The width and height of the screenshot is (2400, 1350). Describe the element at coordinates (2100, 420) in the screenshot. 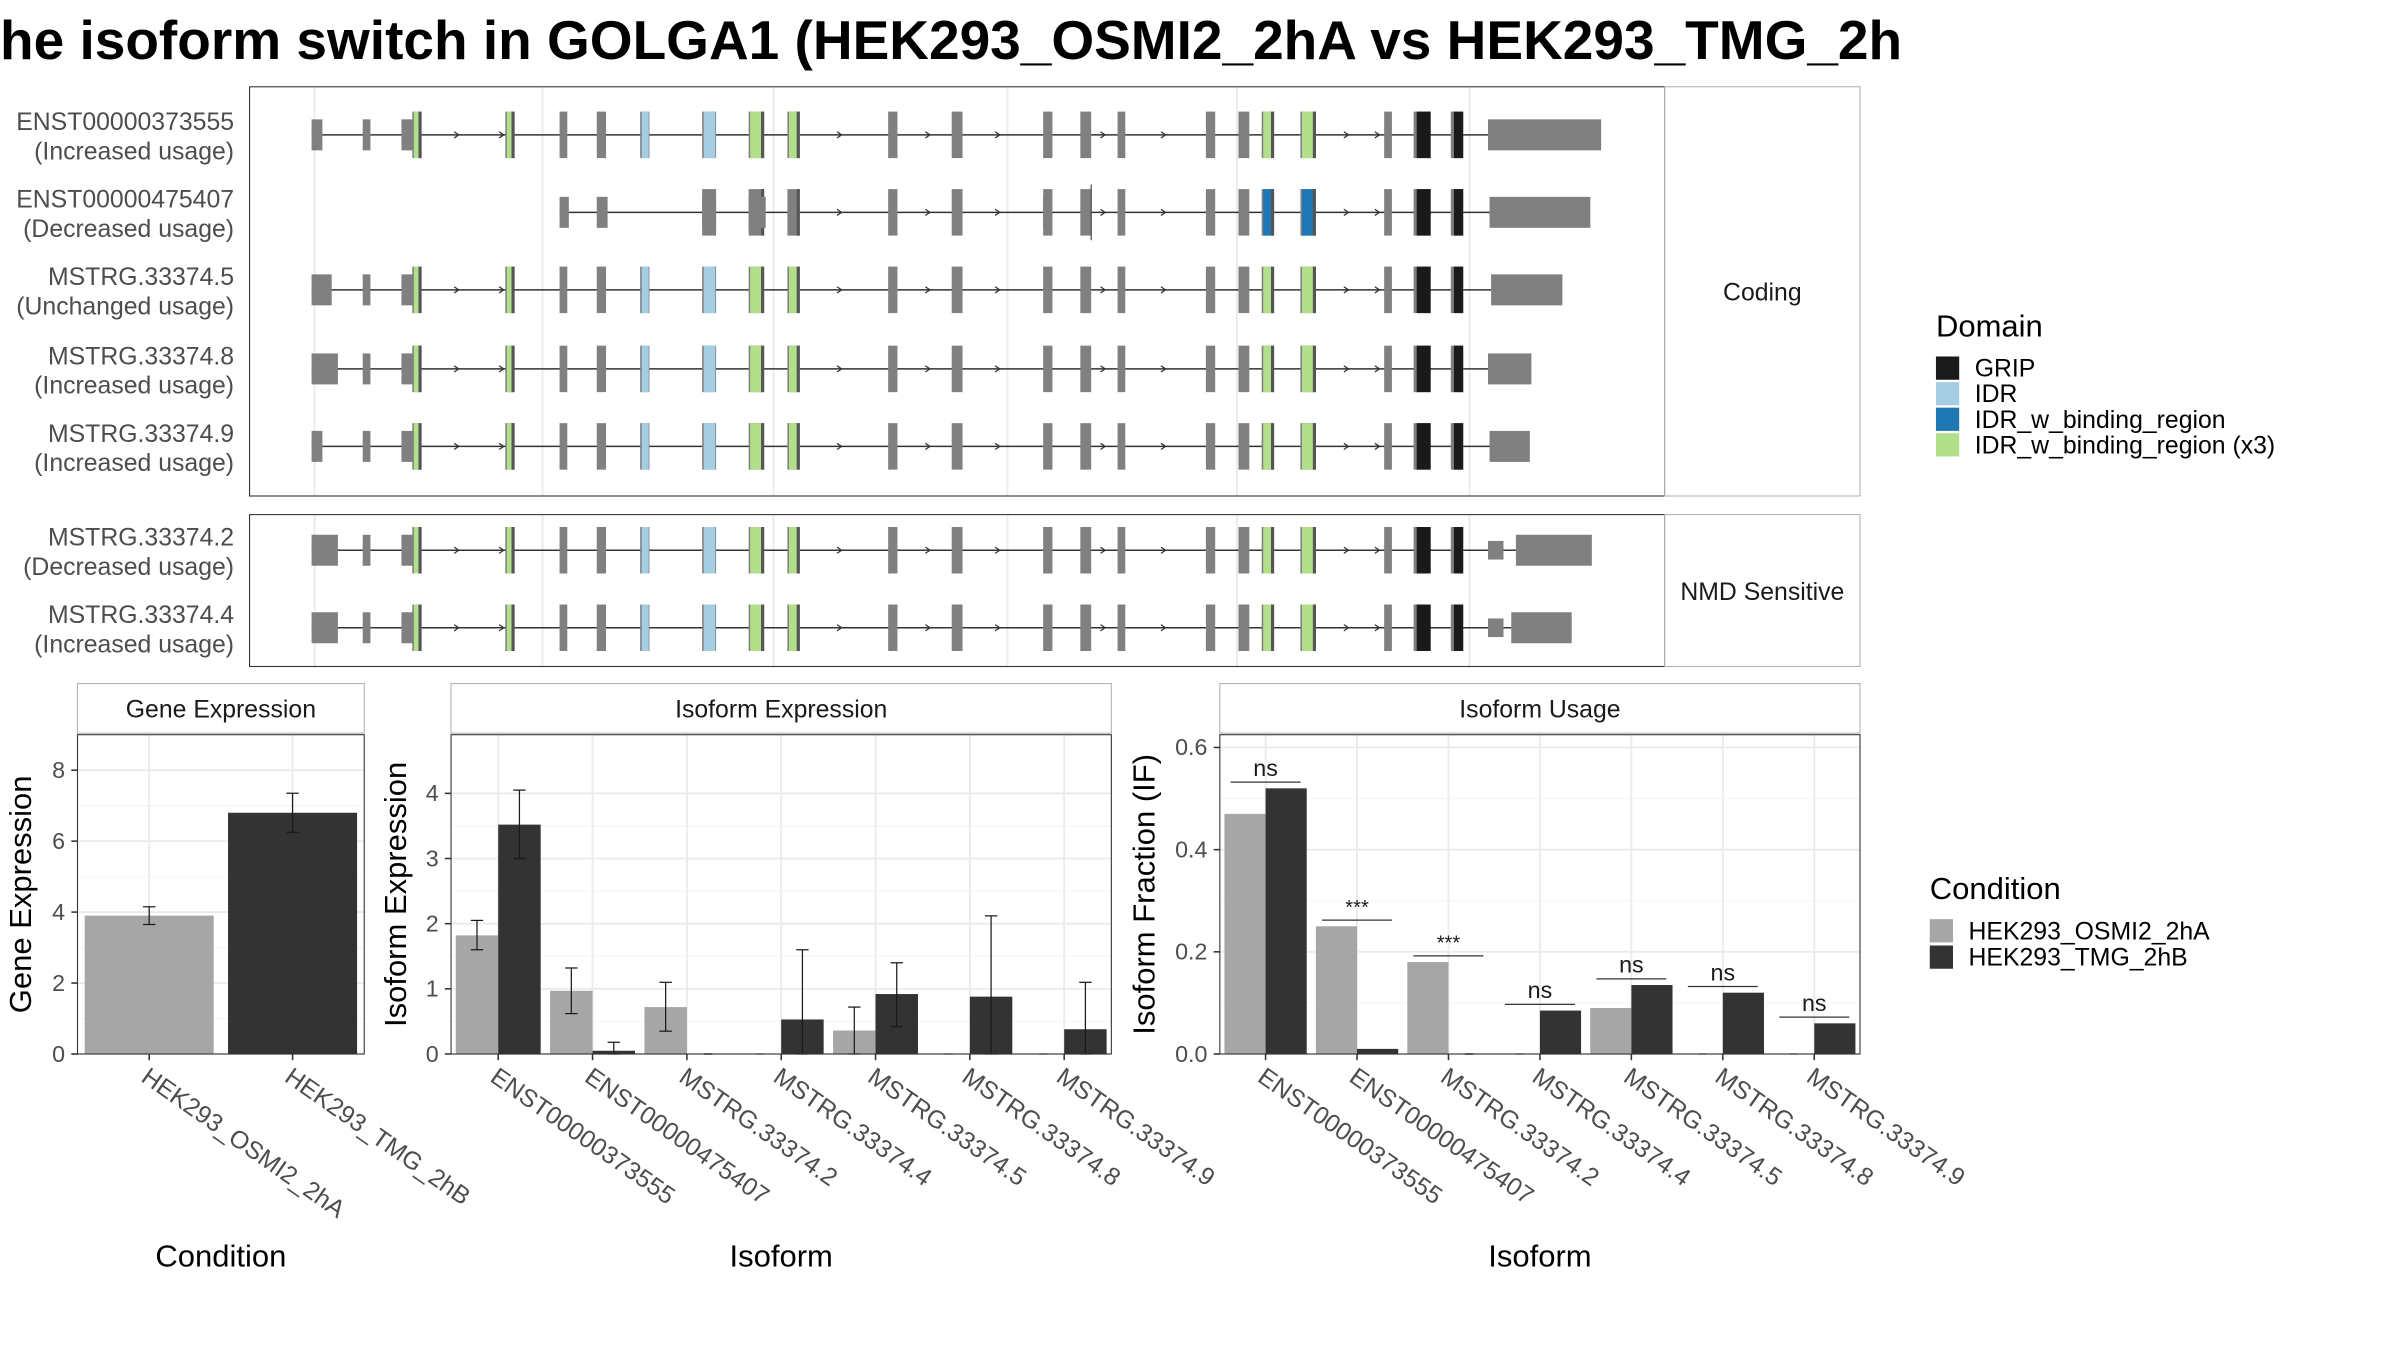

I see `legend-label: IDR_w_binding_region` at that location.